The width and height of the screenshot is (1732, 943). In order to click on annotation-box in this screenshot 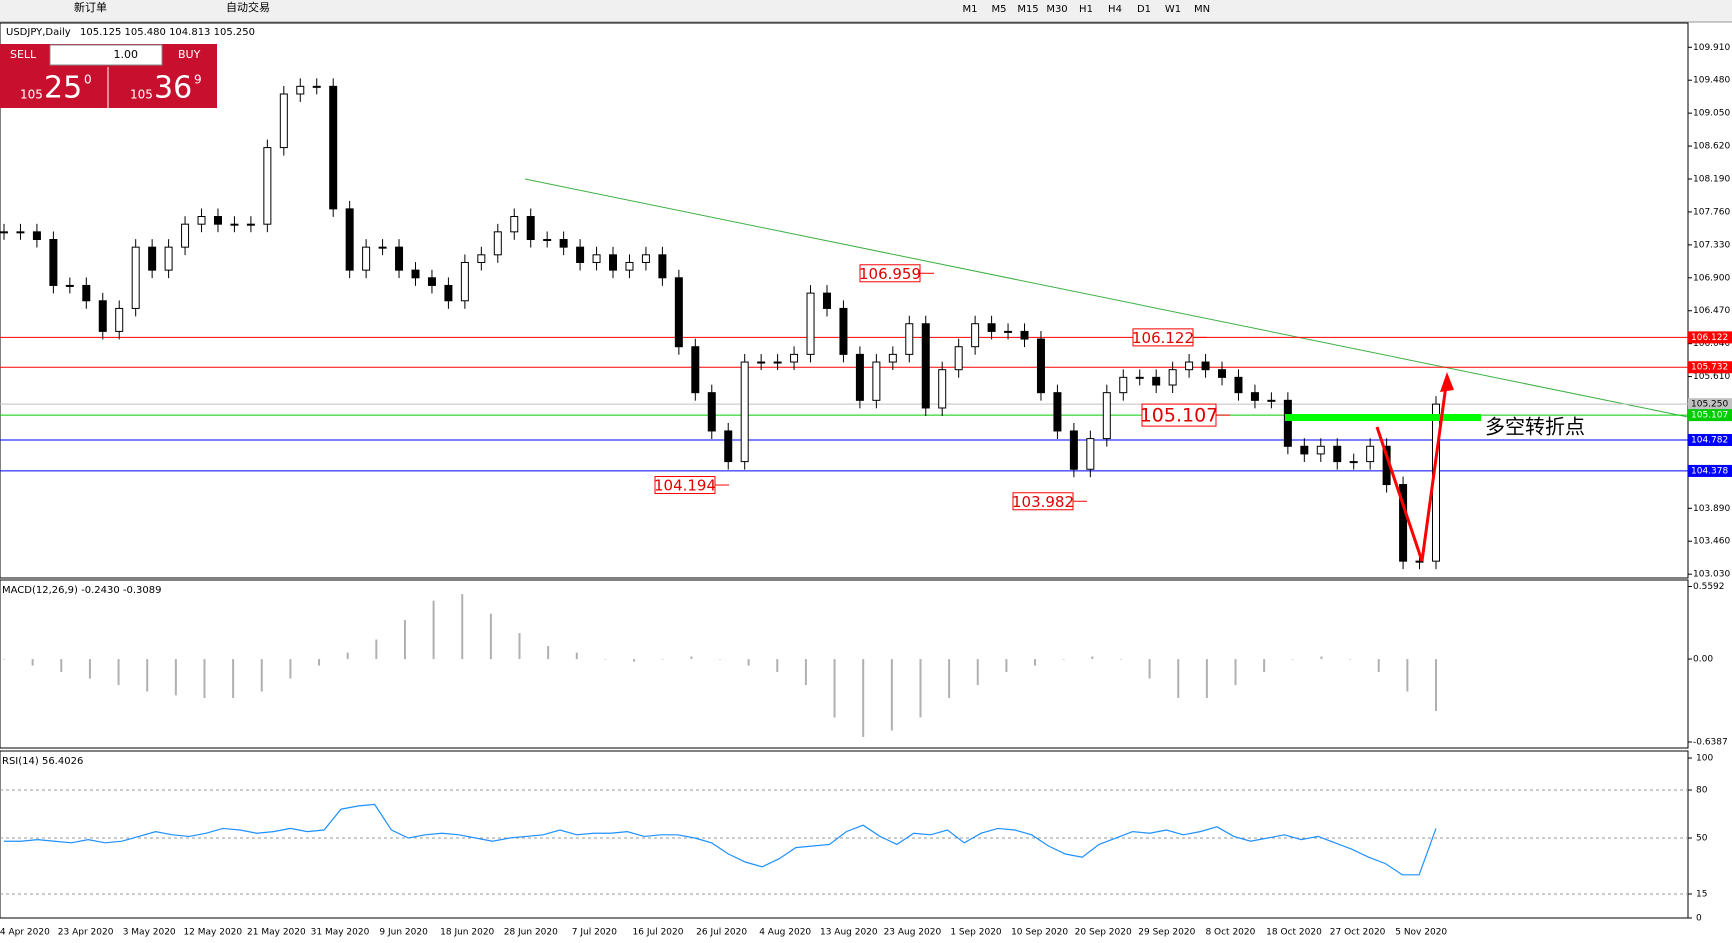, I will do `click(685, 485)`.